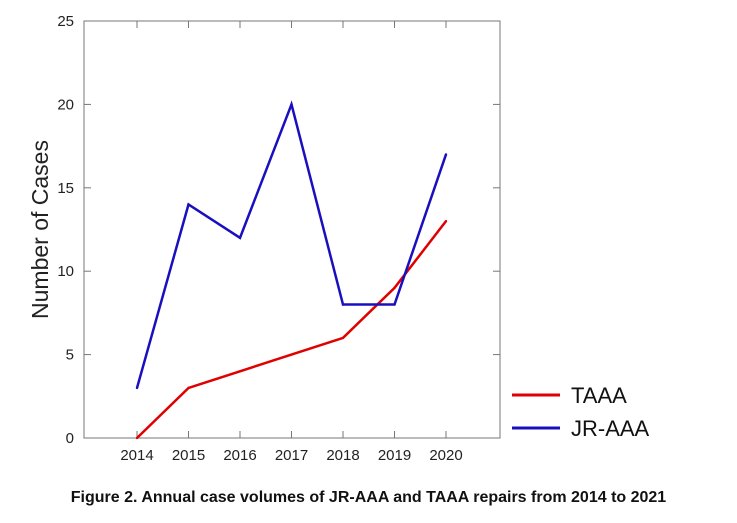 Image resolution: width=737 pixels, height=523 pixels. I want to click on legend-label: JR-AAA, so click(610, 428).